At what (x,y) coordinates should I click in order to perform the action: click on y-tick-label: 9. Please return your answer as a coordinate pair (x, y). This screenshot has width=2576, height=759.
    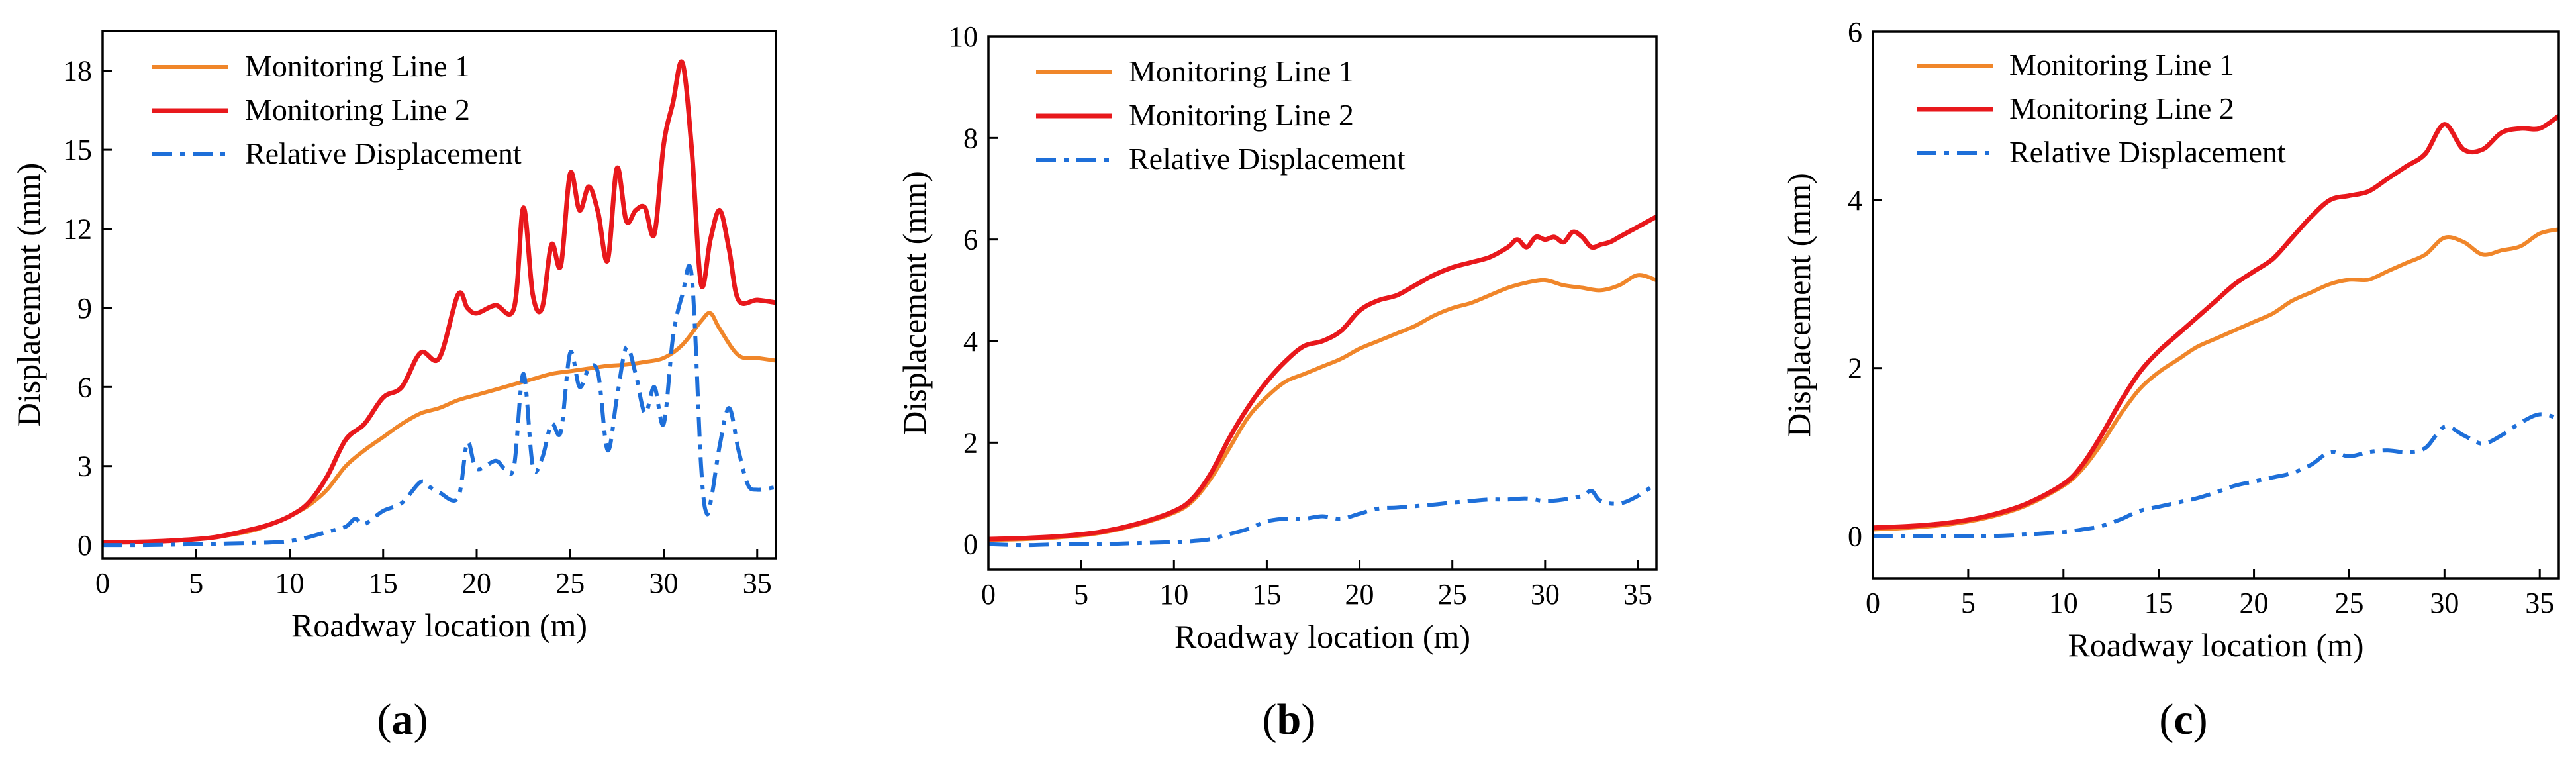
    Looking at the image, I should click on (84, 308).